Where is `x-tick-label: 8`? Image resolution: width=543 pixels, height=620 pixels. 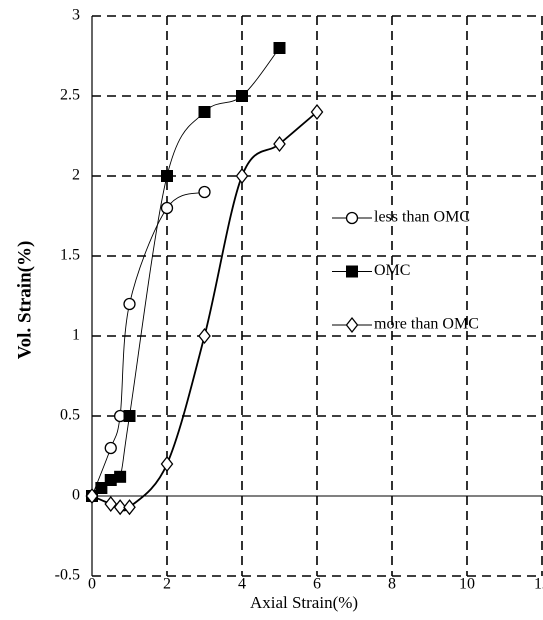 x-tick-label: 8 is located at coordinates (392, 584).